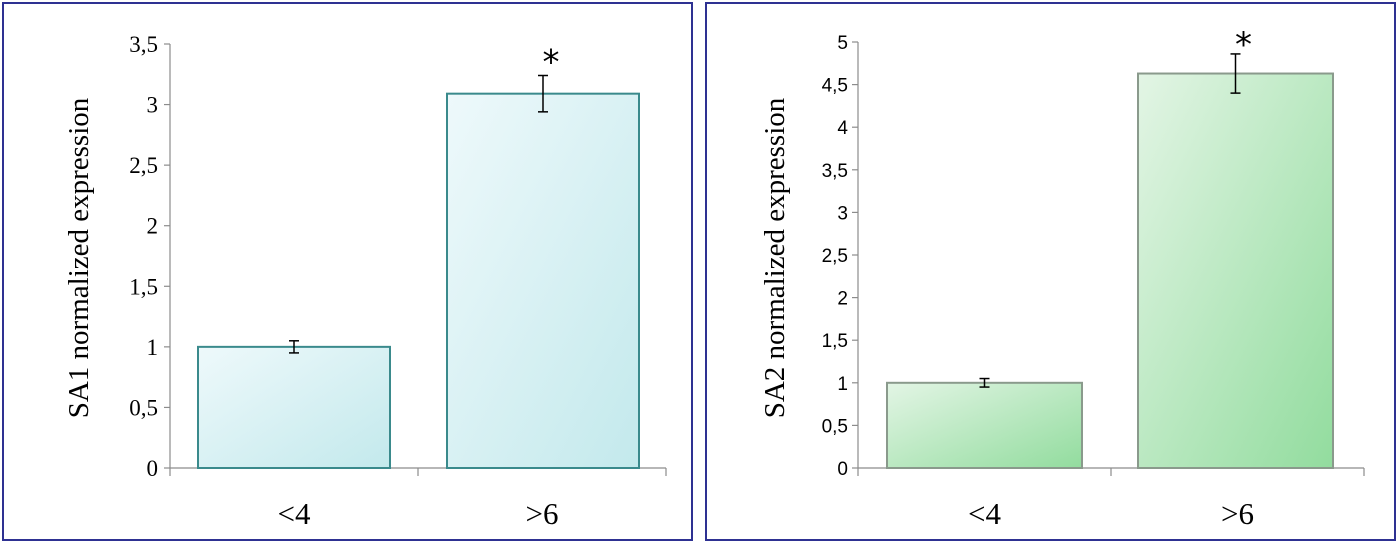 This screenshot has height=542, width=1397. Describe the element at coordinates (842, 43) in the screenshot. I see `y-tick-label: 5` at that location.